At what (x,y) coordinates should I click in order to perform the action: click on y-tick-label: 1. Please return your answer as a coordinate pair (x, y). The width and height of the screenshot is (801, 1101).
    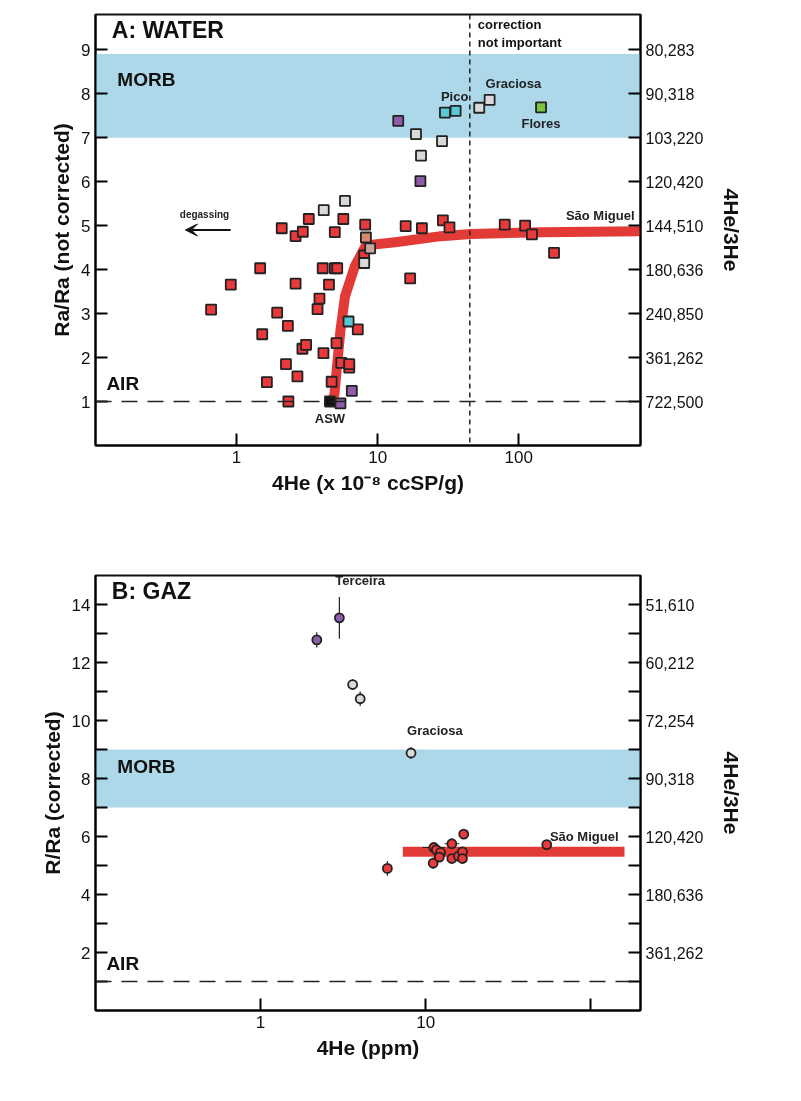
    Looking at the image, I should click on (86, 402).